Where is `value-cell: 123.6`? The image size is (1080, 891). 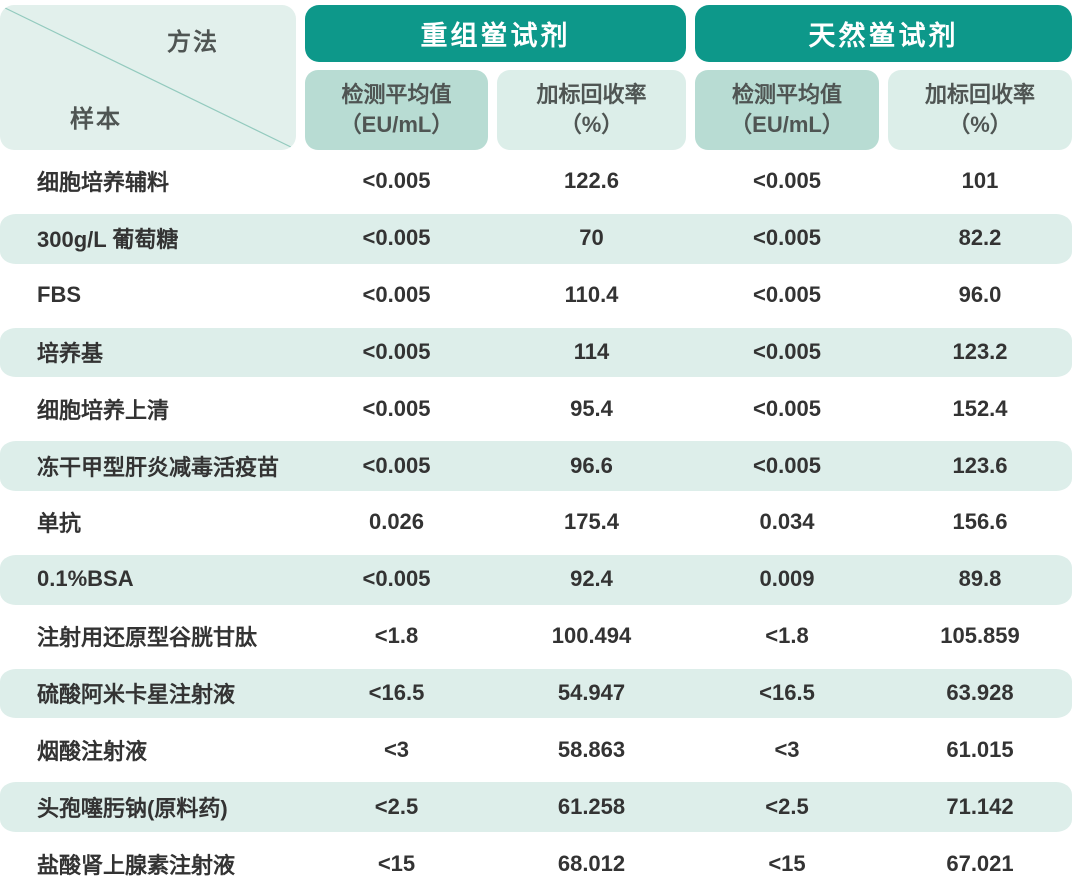
value-cell: 123.6 is located at coordinates (980, 465).